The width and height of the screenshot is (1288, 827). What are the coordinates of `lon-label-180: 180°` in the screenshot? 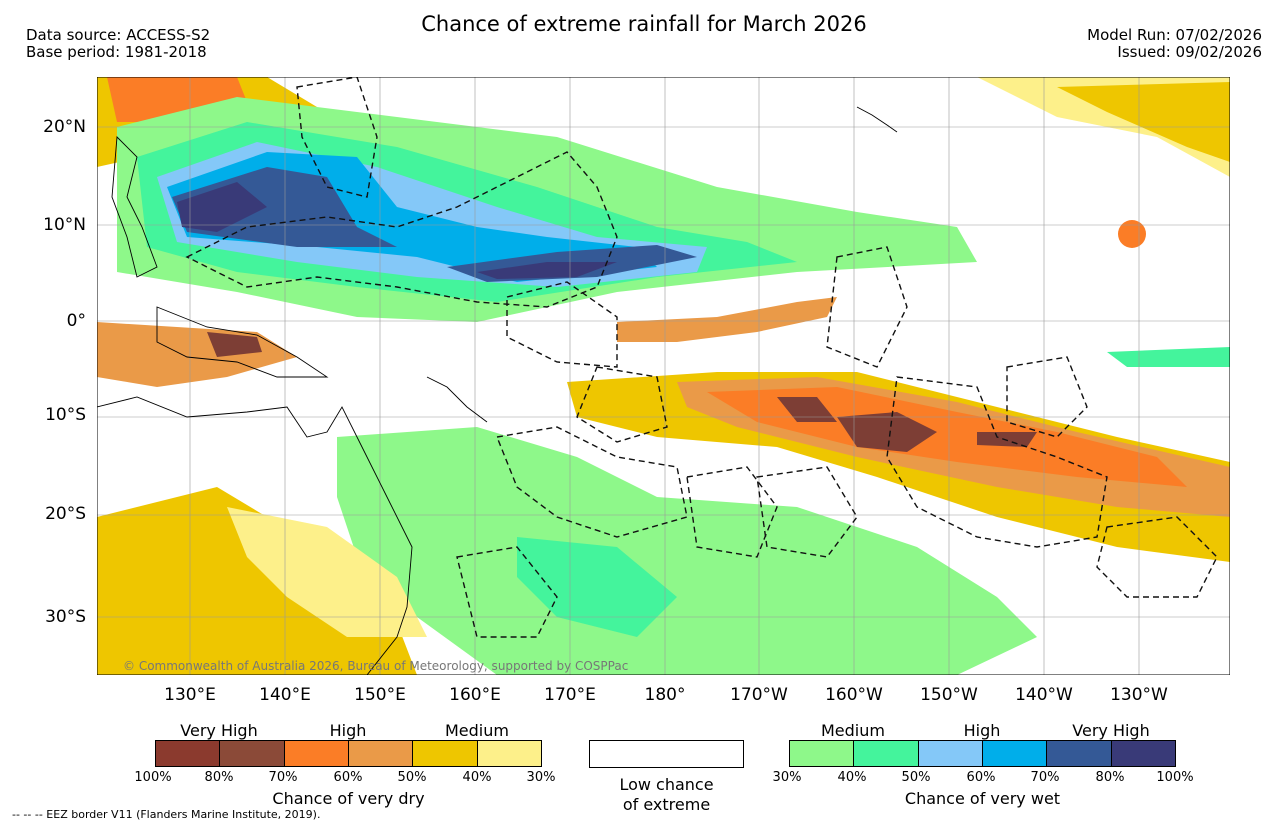 It's located at (665, 695).